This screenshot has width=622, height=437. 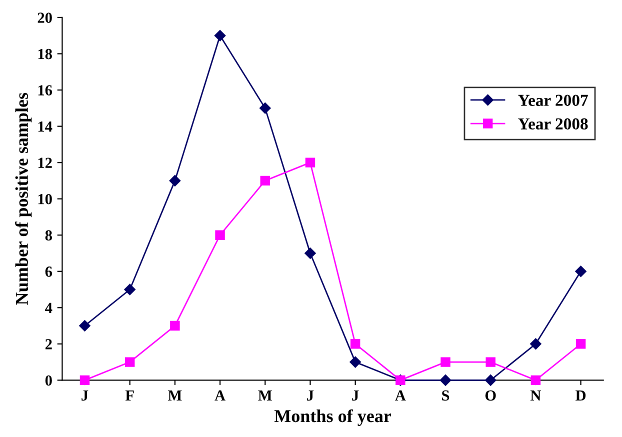 I want to click on x-tick-label: F, so click(x=129, y=395).